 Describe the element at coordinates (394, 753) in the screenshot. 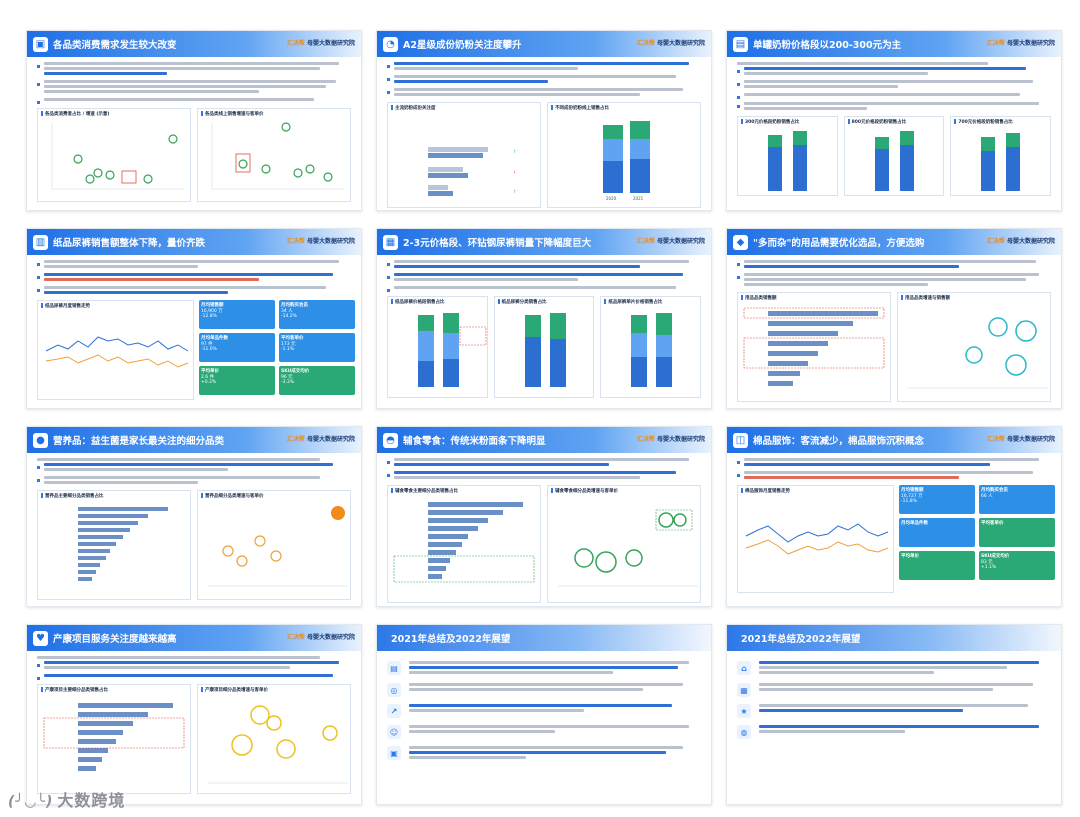

I see `cart-icon: ▣` at that location.